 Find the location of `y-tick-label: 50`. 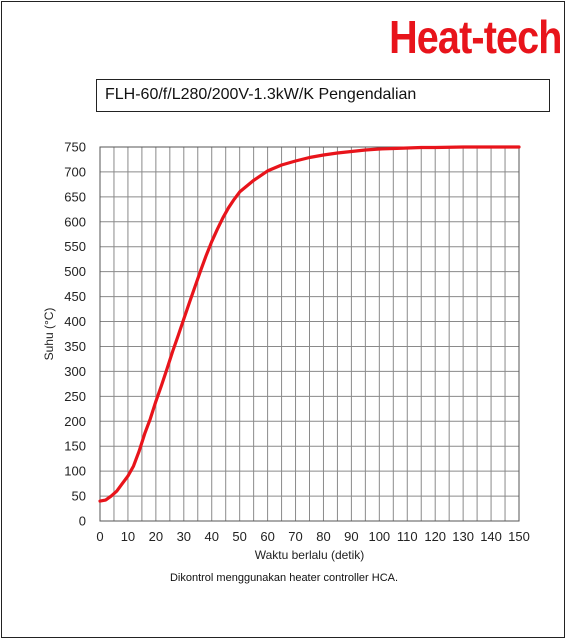

y-tick-label: 50 is located at coordinates (79, 496).